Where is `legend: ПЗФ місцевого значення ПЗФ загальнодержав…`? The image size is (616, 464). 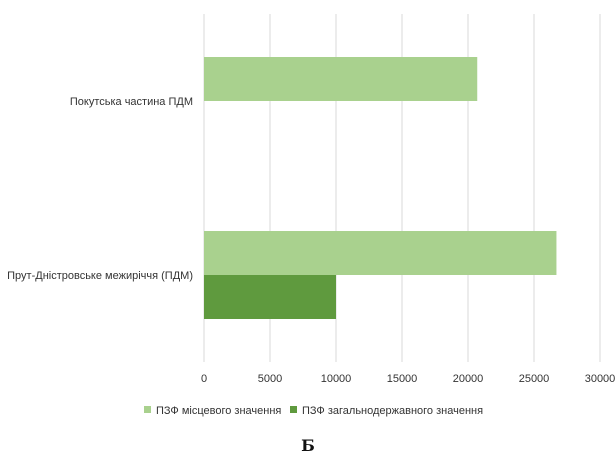 legend: ПЗФ місцевого значення ПЗФ загальнодержав… is located at coordinates (313, 411).